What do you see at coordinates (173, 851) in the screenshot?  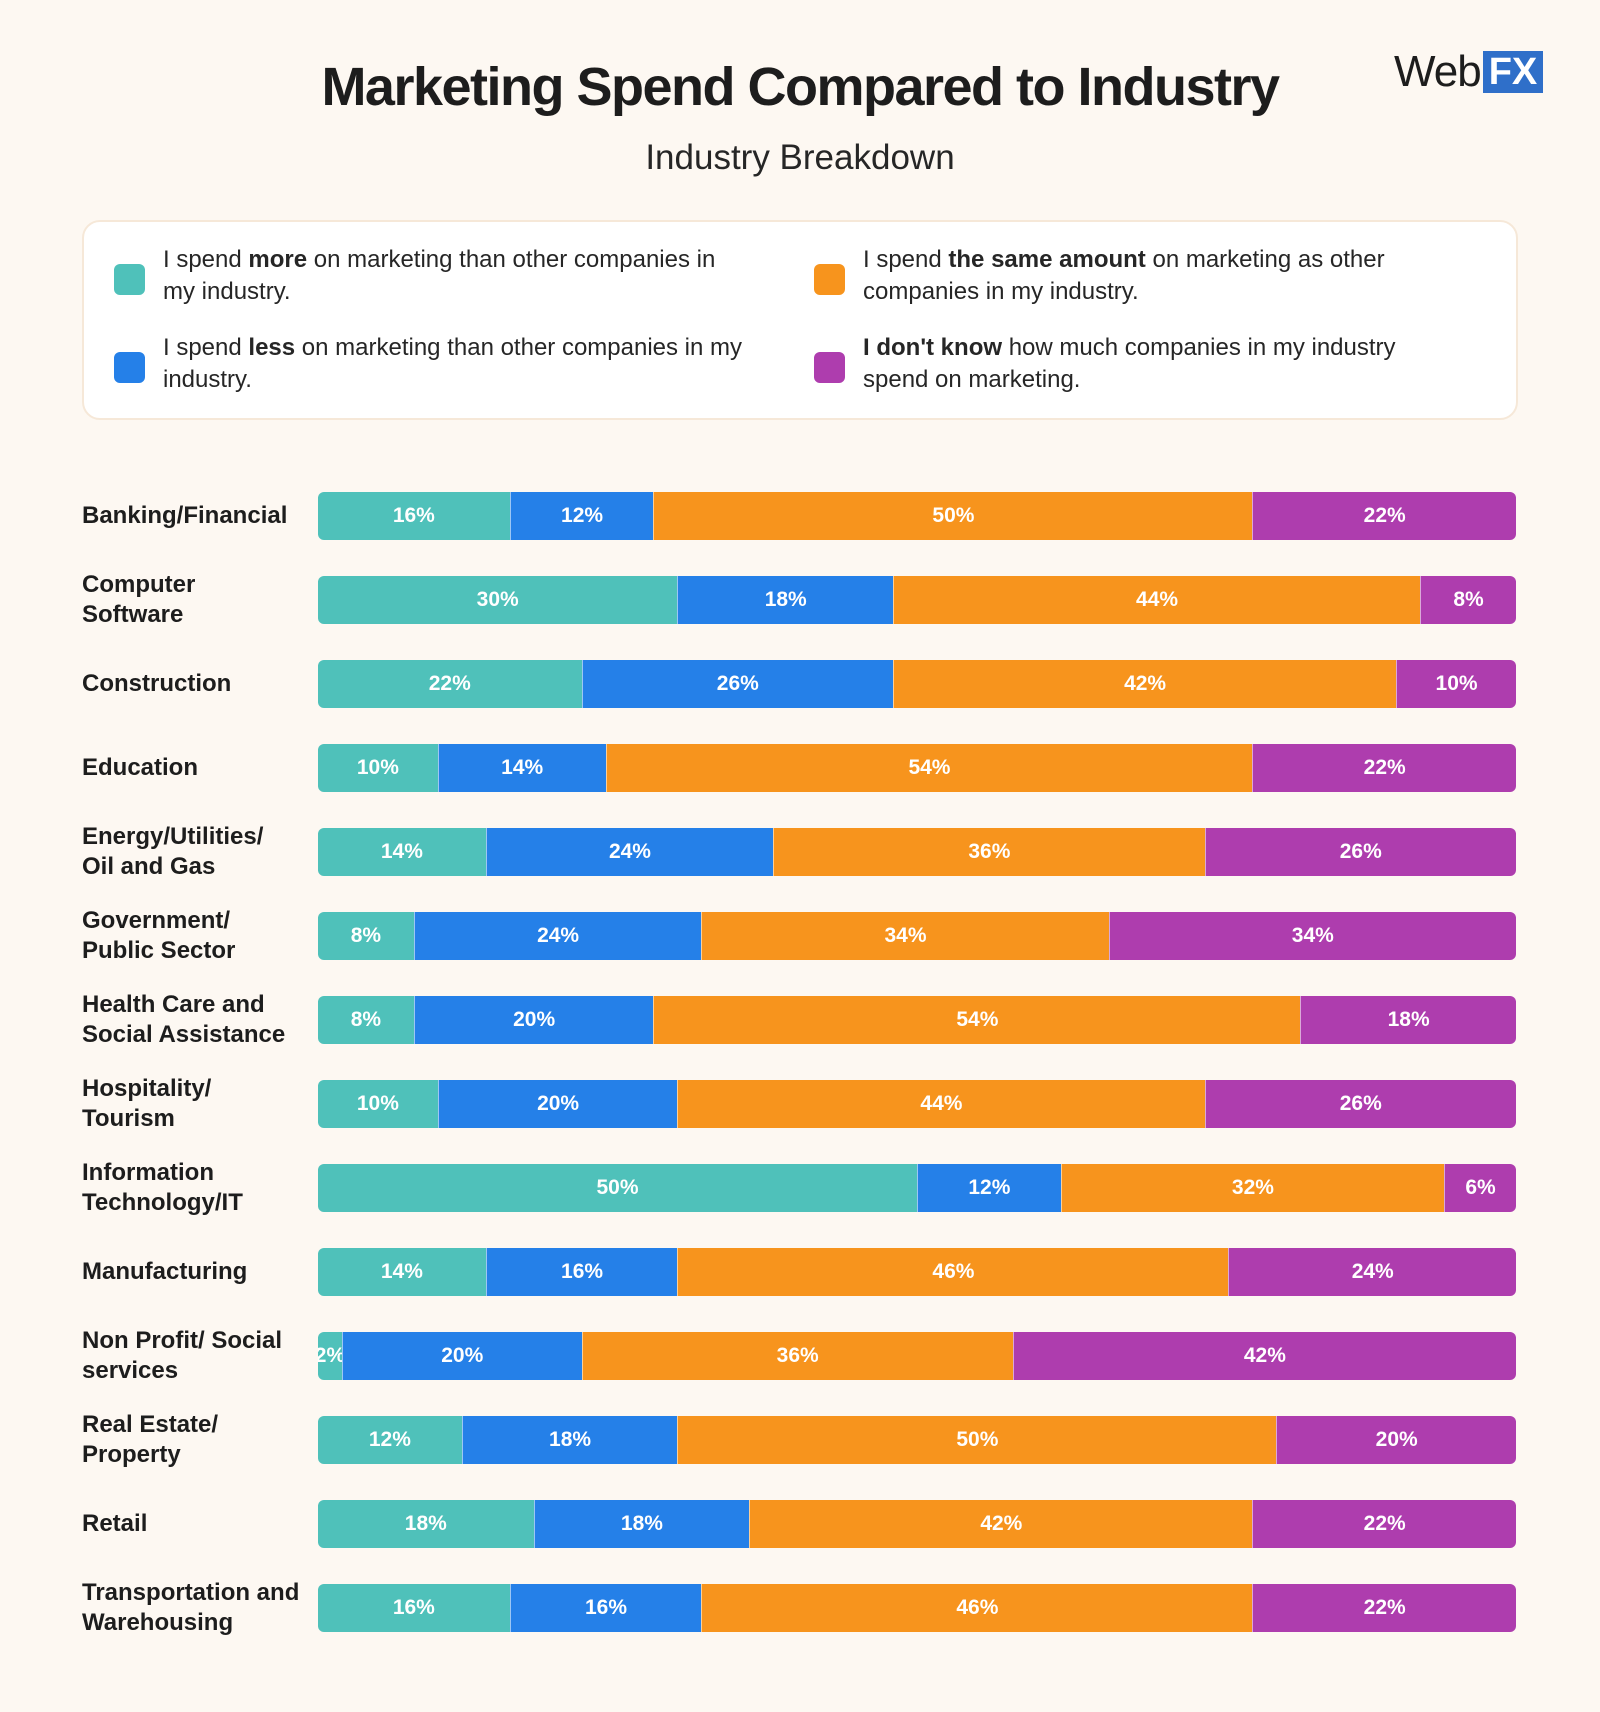 I see `category-label: Energy/Utilities/ Oil and Gas` at bounding box center [173, 851].